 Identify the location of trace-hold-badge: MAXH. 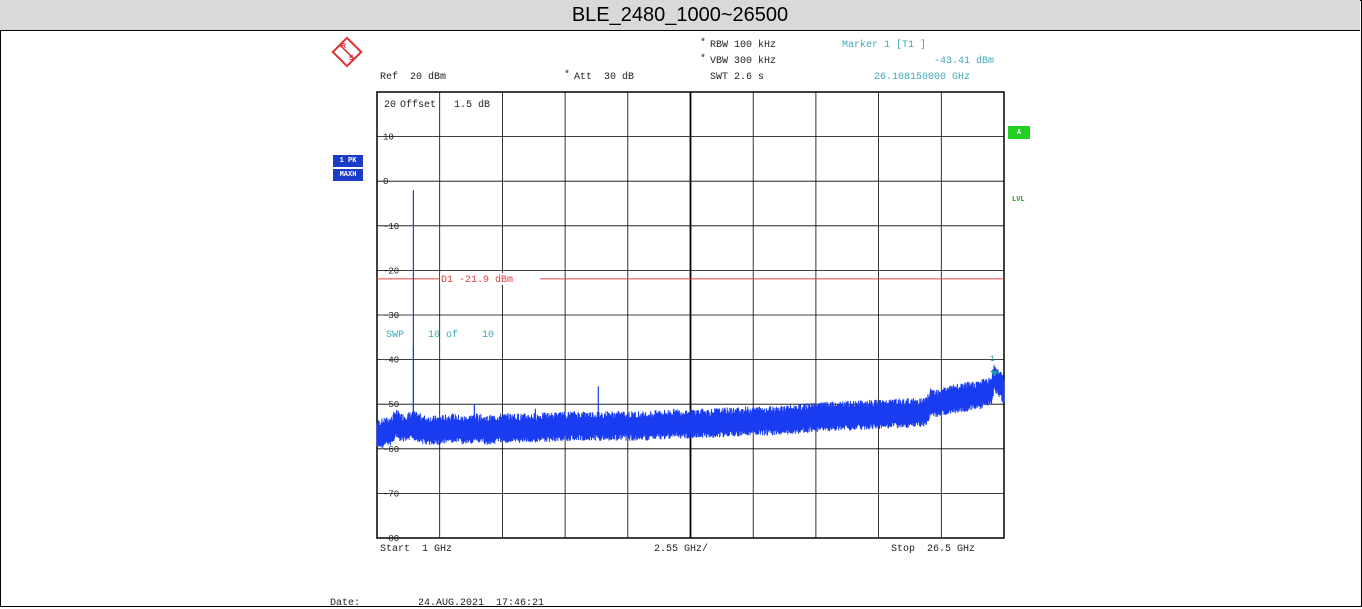
(348, 175).